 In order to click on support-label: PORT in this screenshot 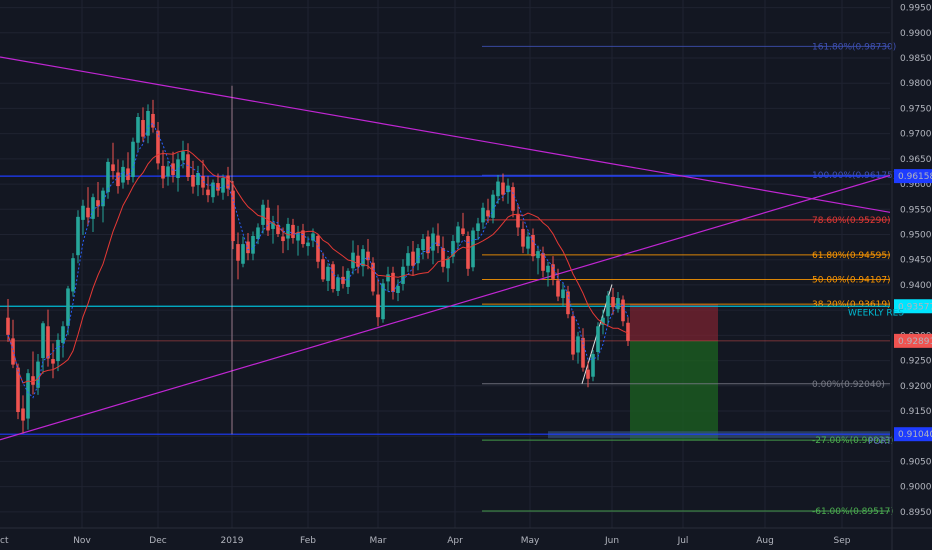, I will do `click(880, 442)`.